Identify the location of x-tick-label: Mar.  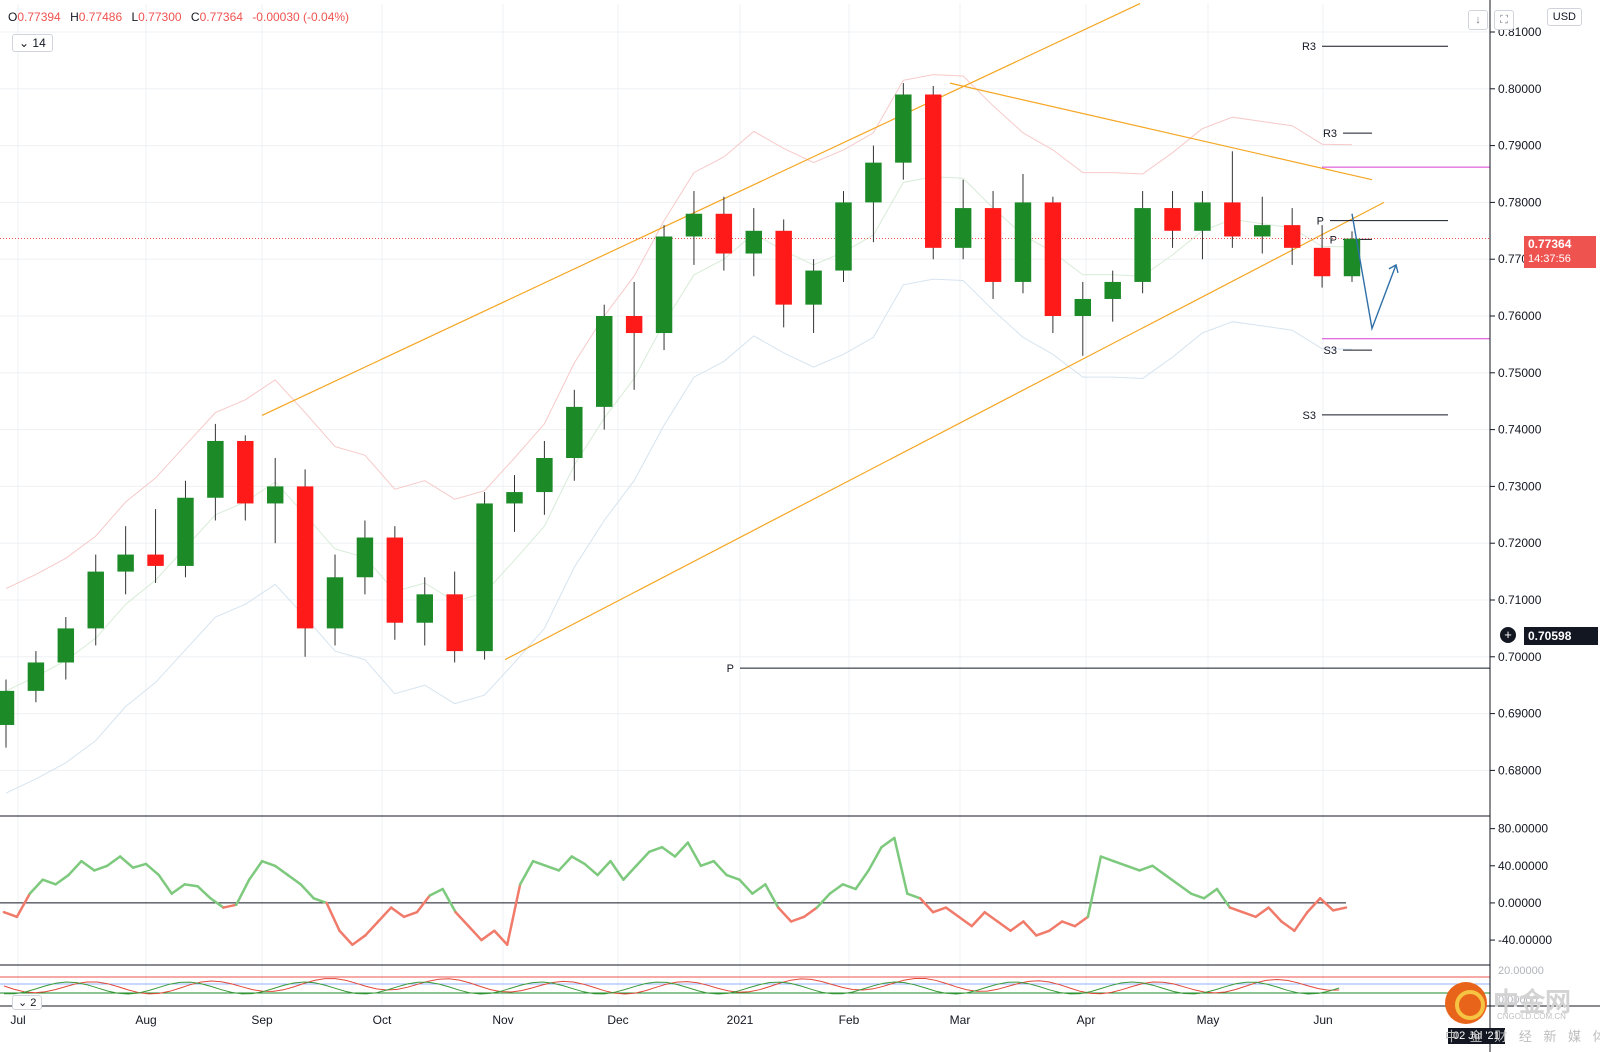
(960, 1020).